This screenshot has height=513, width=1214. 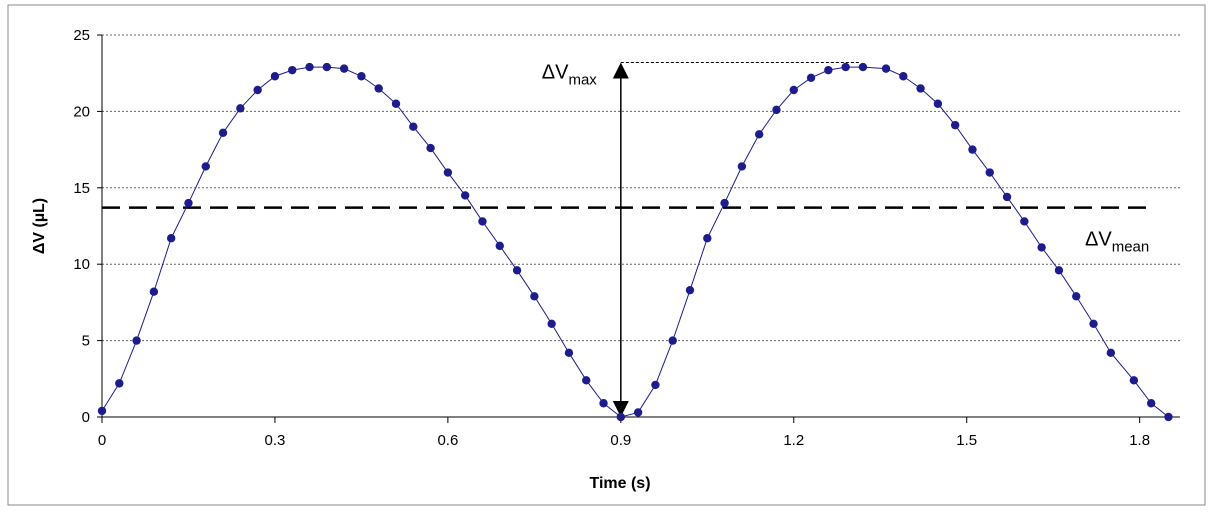 What do you see at coordinates (81, 188) in the screenshot?
I see `y-tick-label: 15` at bounding box center [81, 188].